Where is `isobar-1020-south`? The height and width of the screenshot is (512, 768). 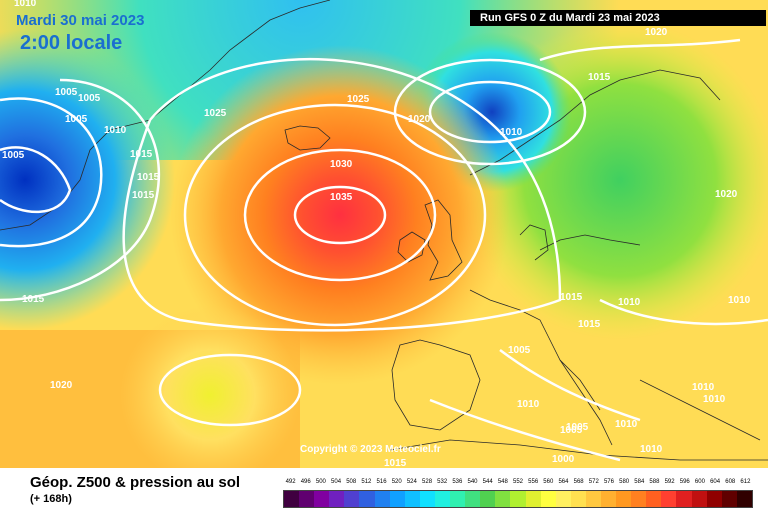 isobar-1020-south is located at coordinates (230, 390).